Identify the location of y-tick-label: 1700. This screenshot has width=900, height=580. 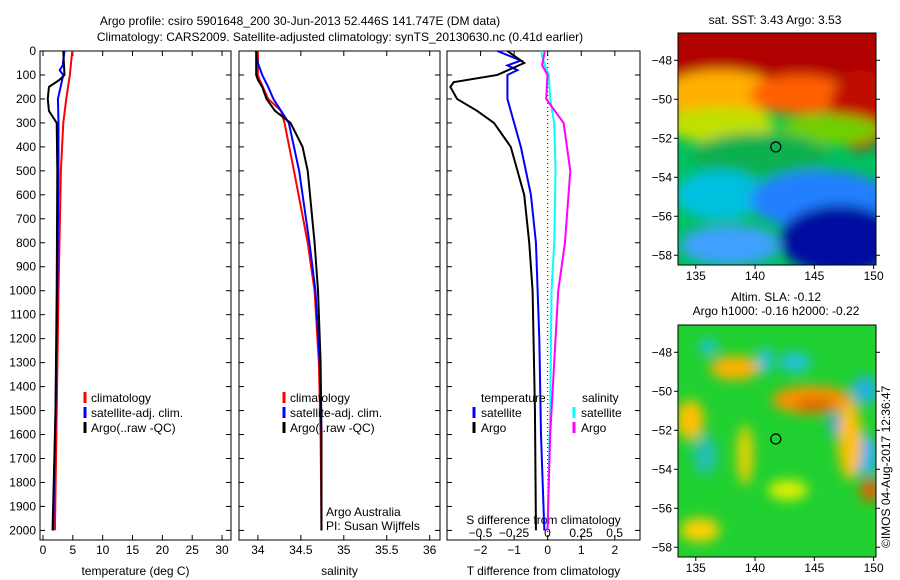
(22, 459).